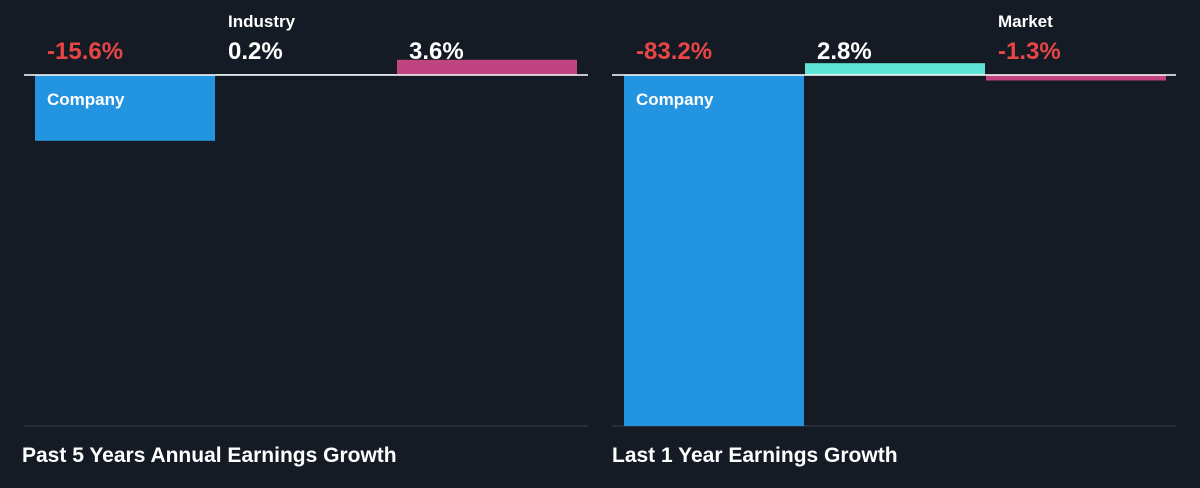  What do you see at coordinates (675, 99) in the screenshot?
I see `chart-1-series-label-company: Company` at bounding box center [675, 99].